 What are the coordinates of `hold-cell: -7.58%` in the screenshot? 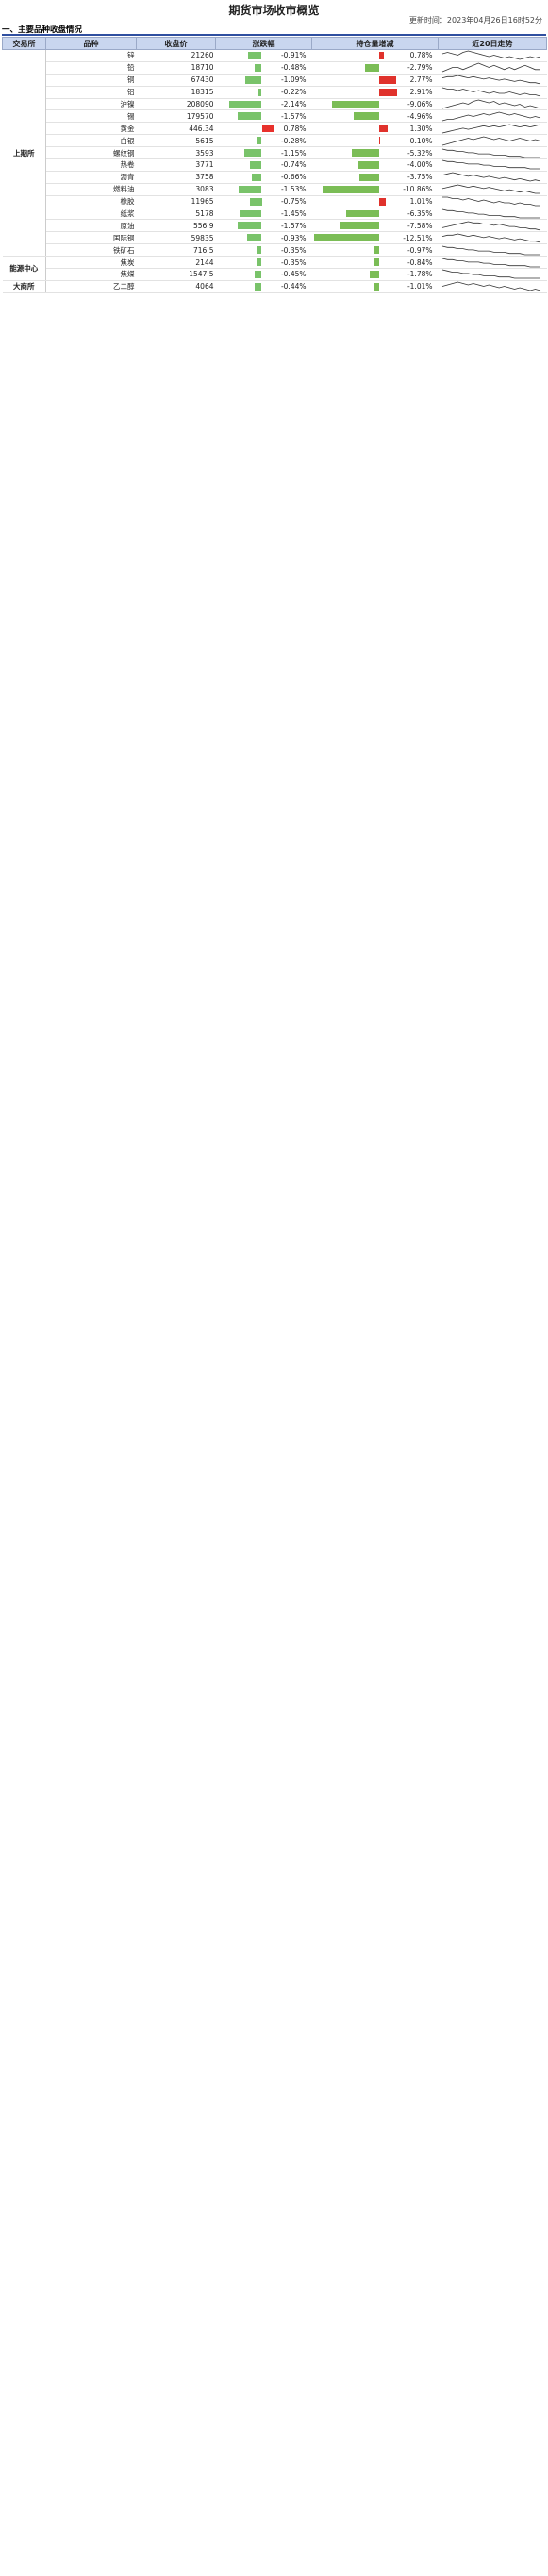 It's located at (375, 226).